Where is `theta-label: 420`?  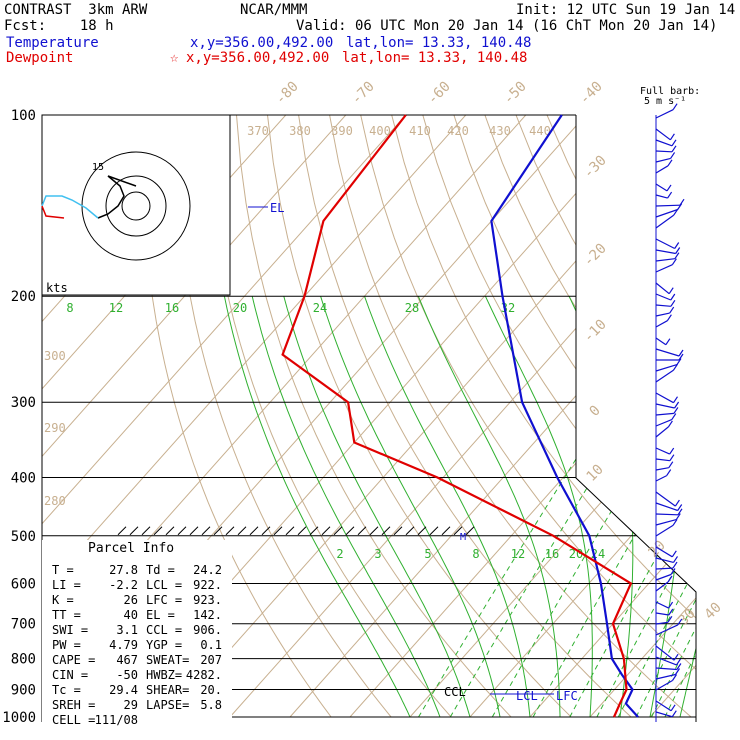
theta-label: 420 is located at coordinates (458, 131).